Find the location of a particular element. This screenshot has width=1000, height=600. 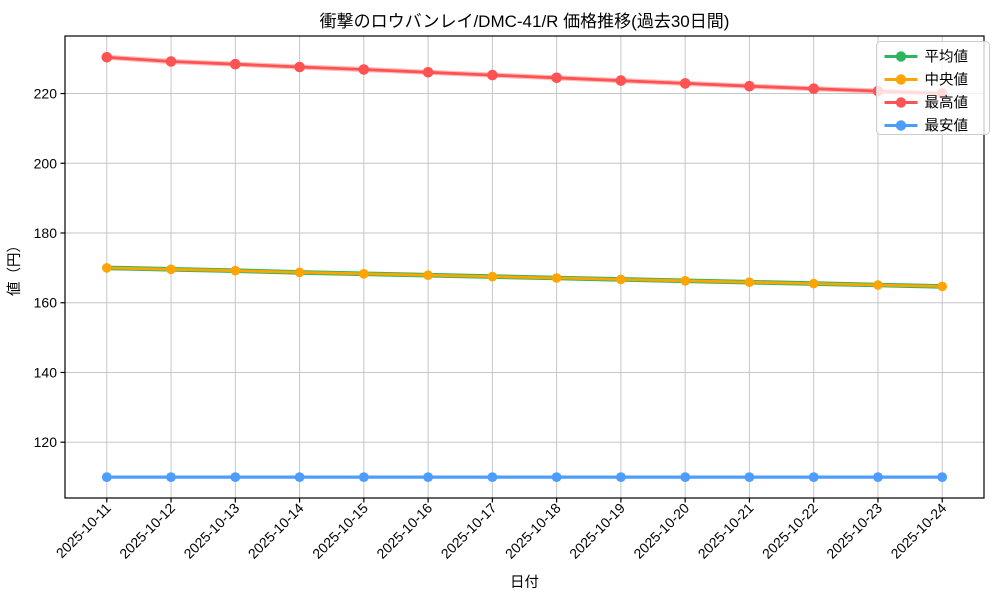

chart-title: 衝撃のロウバンレイ/DMC-41/R 価格推移(過去30日間) is located at coordinates (525, 21).